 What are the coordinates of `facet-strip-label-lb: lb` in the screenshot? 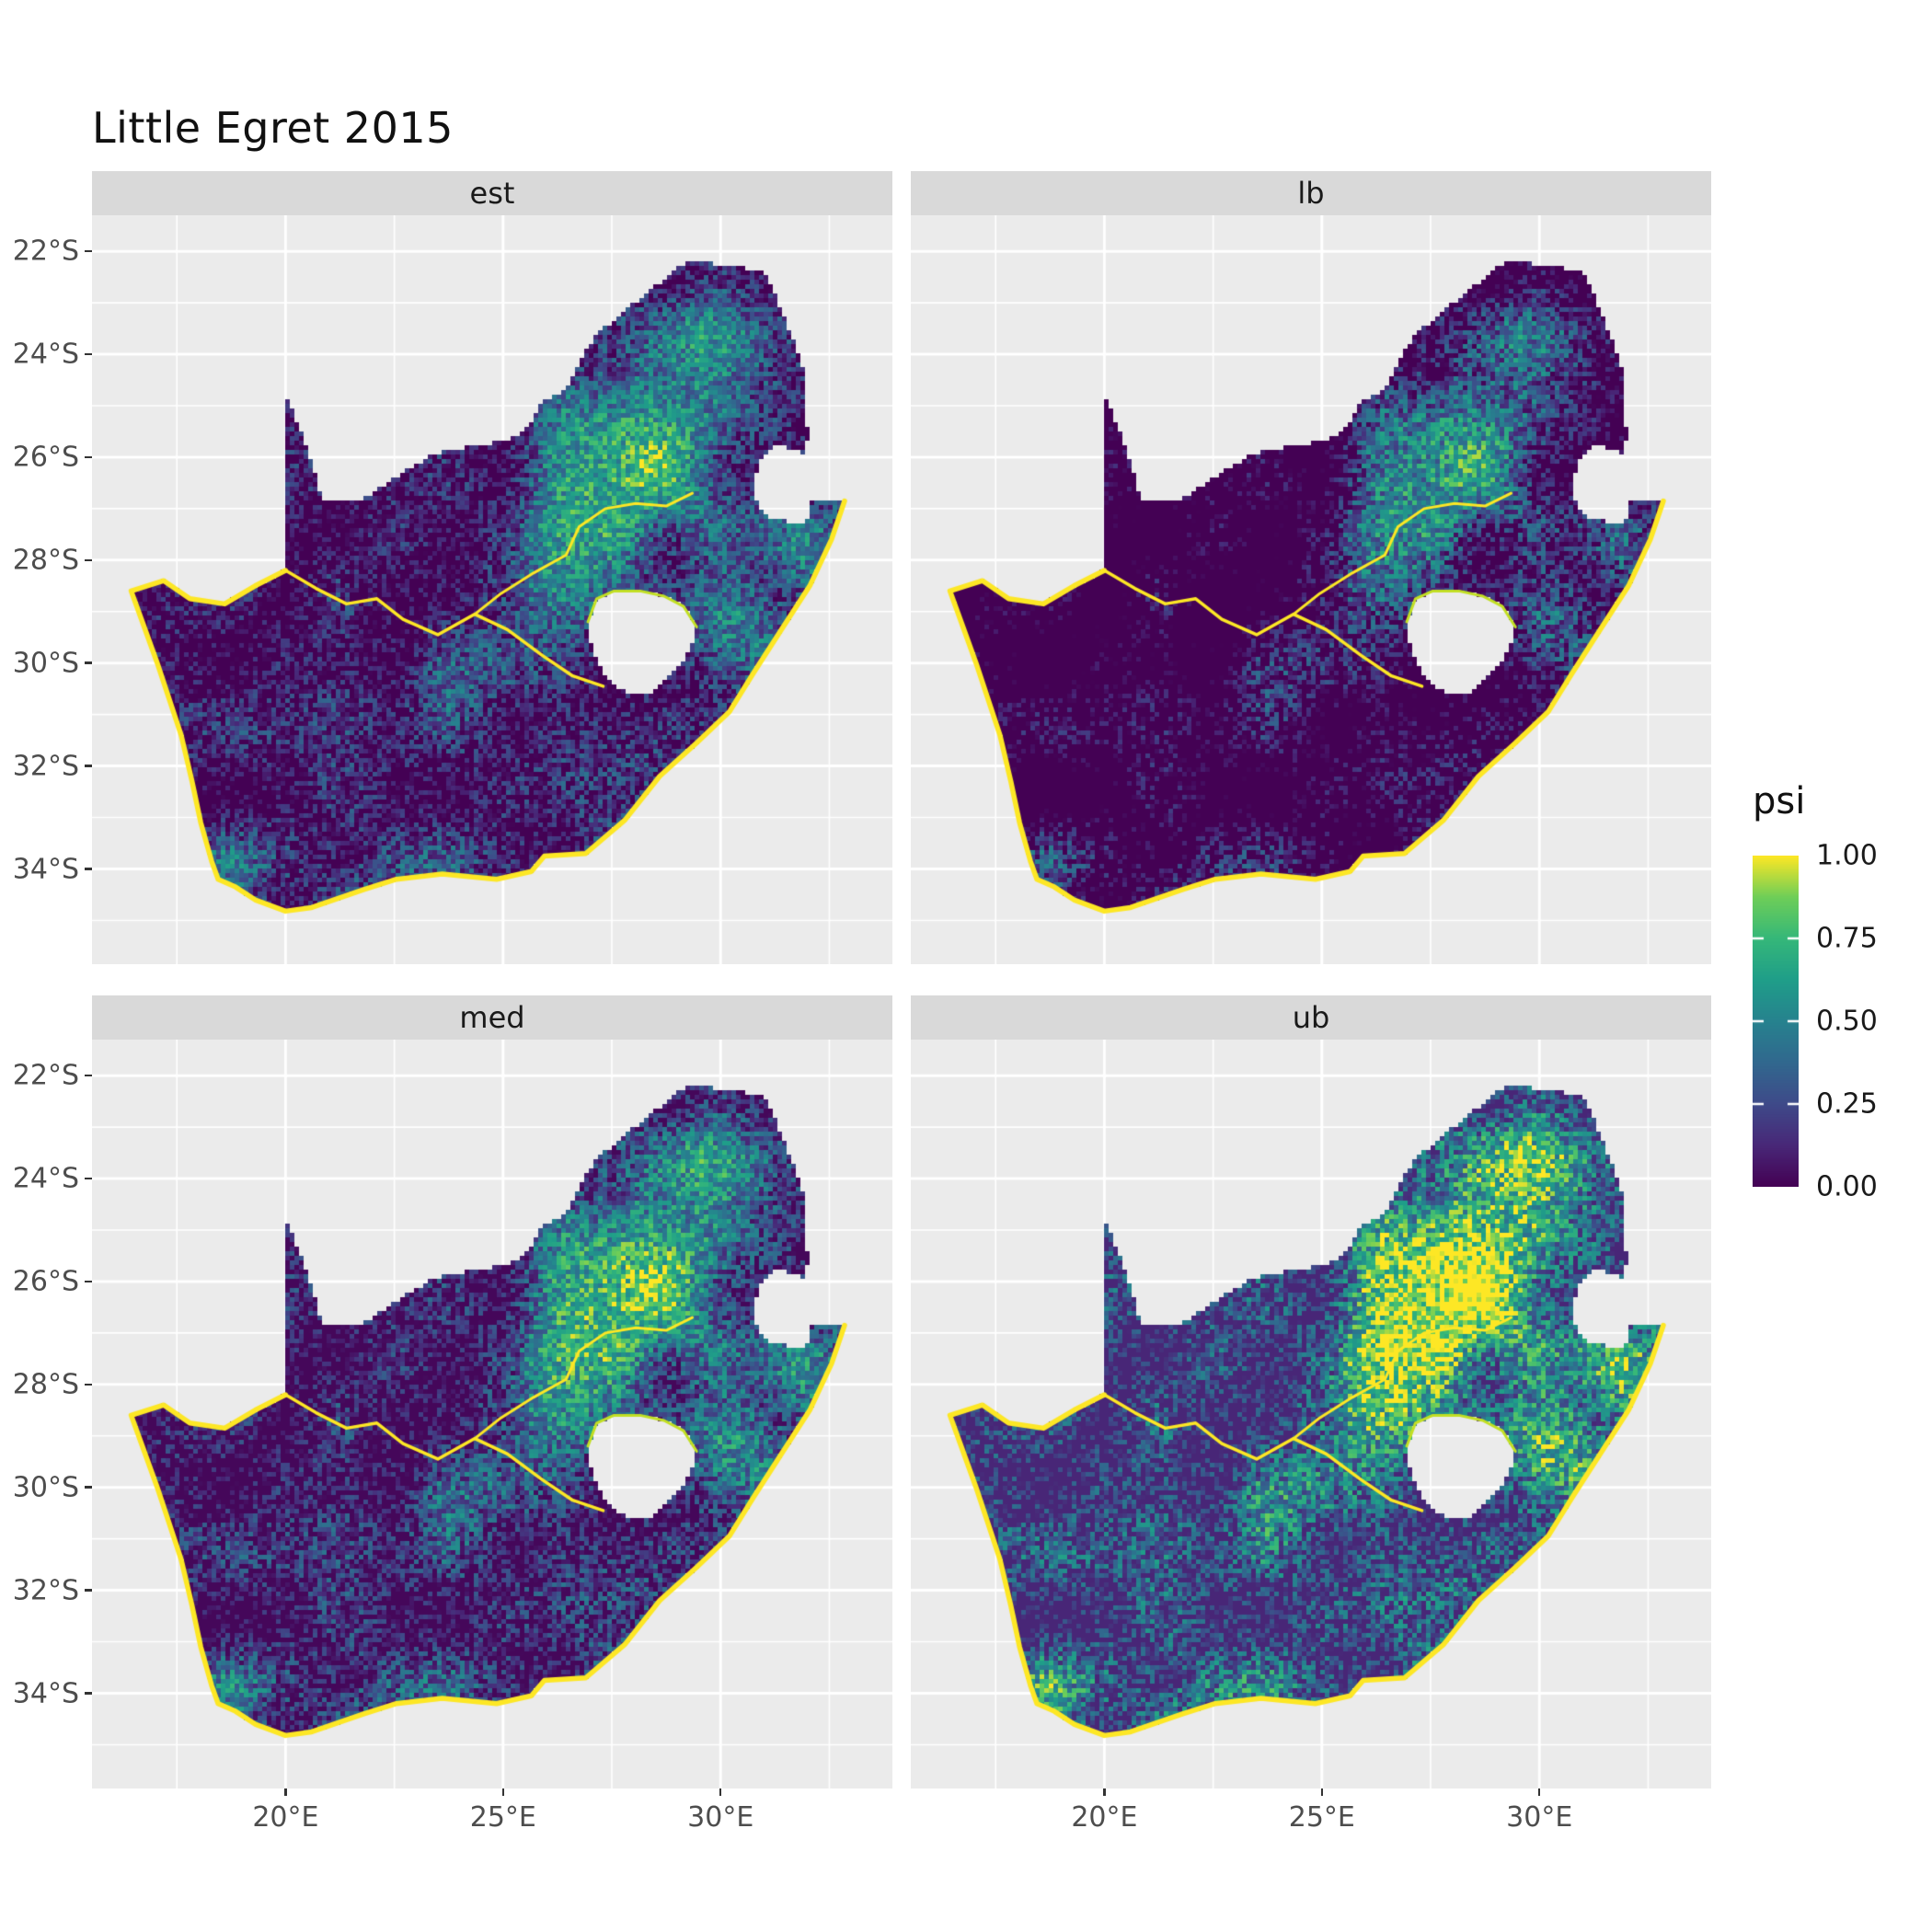 It's located at (1311, 193).